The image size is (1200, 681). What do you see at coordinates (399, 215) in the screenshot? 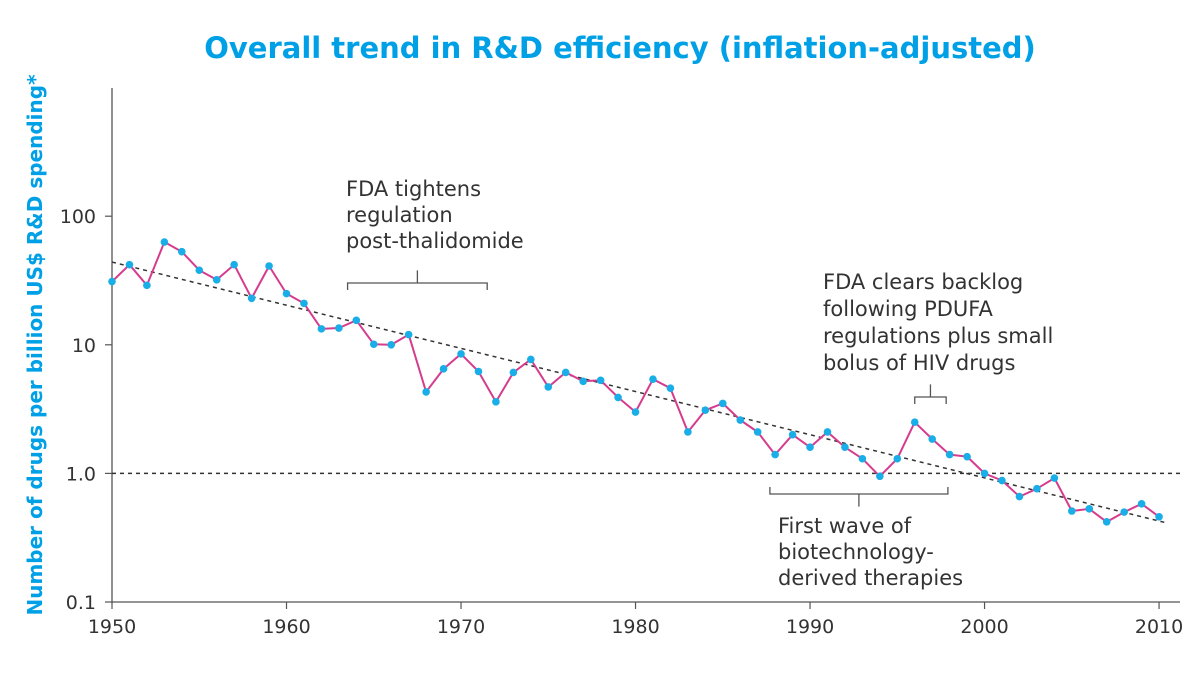
I see `annotation-line: regulation` at bounding box center [399, 215].